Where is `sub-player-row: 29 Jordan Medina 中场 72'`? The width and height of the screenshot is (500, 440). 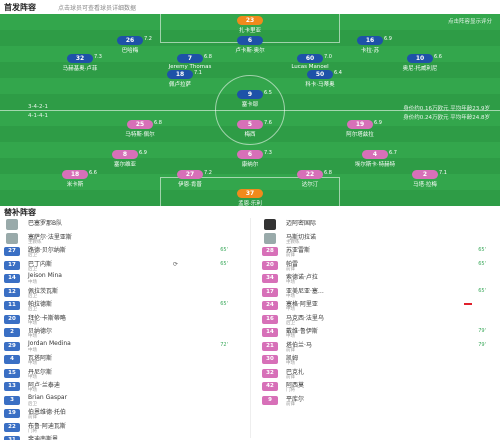 sub-player-row: 29 Jordan Medina 中场 72' is located at coordinates (123, 347).